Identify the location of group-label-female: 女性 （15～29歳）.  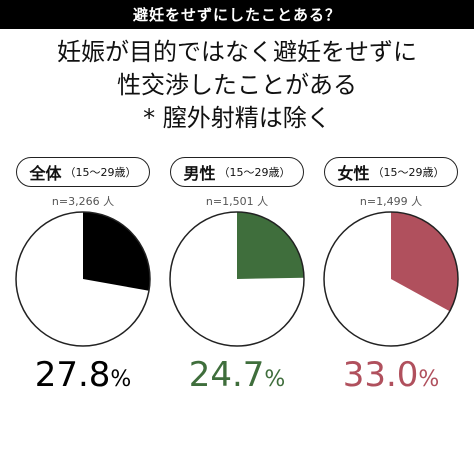
(391, 172).